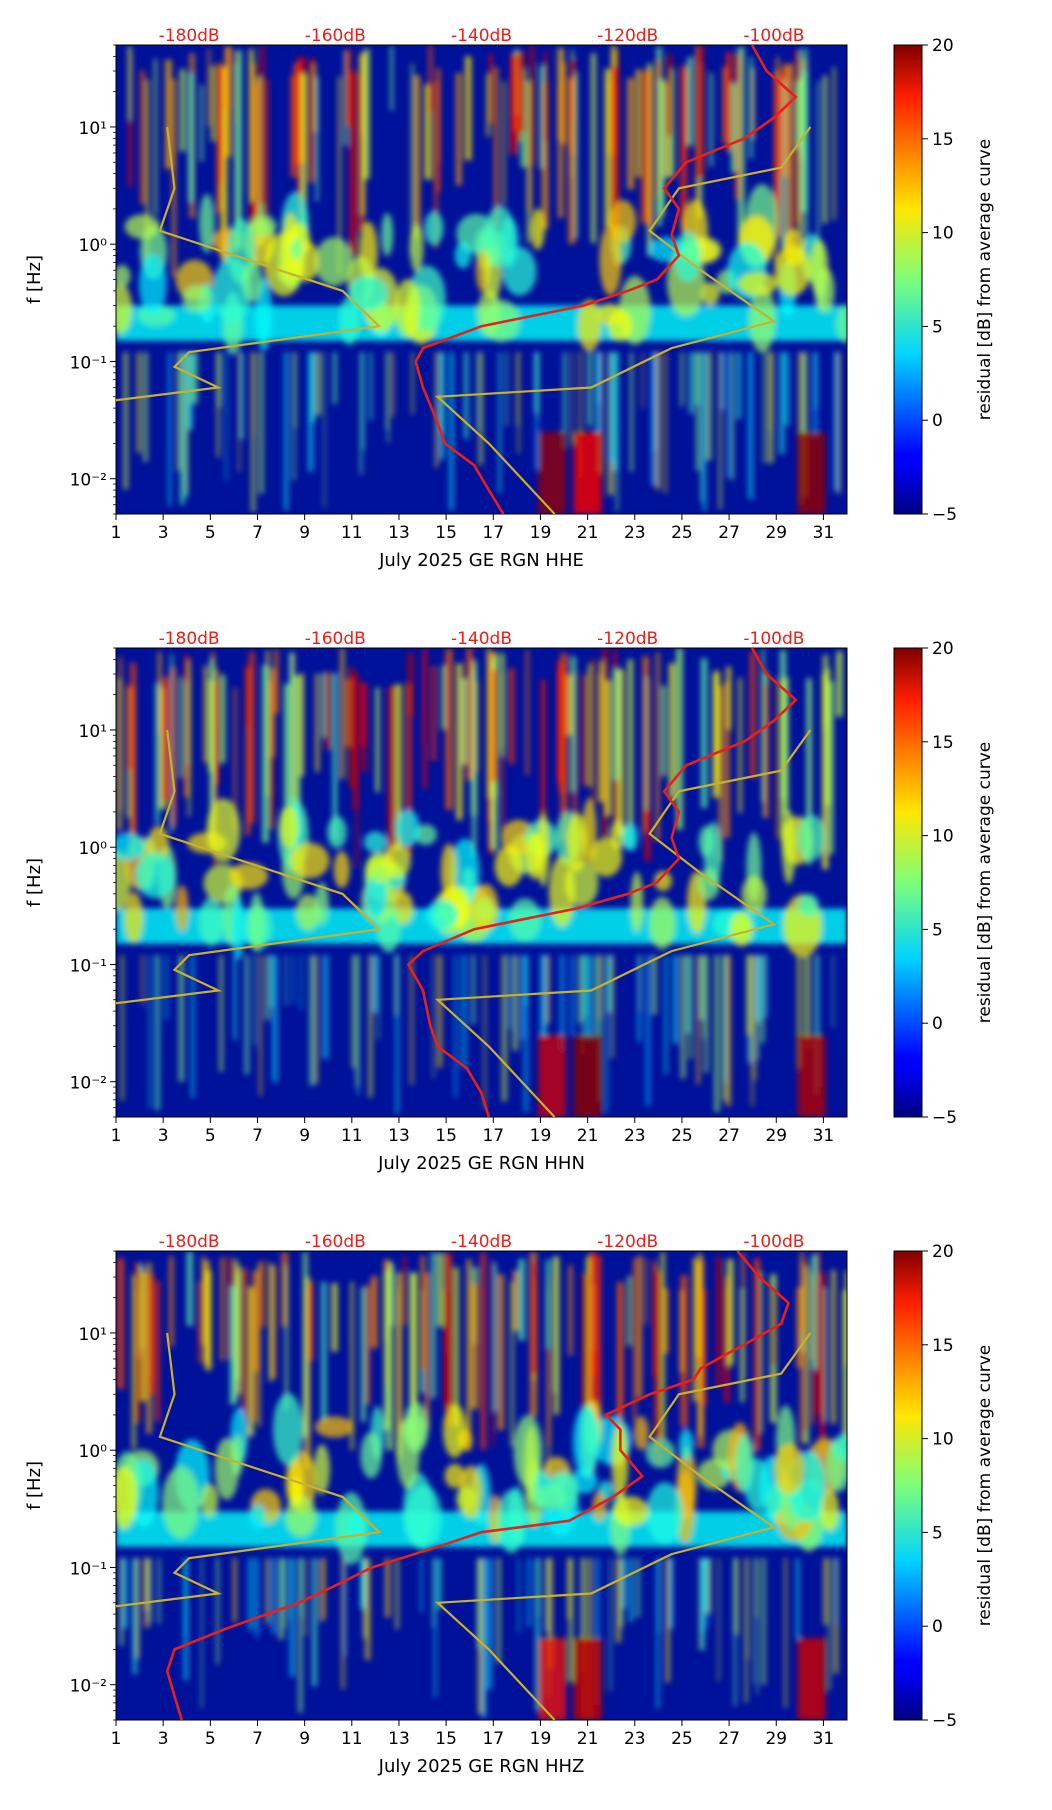 The image size is (1052, 1810). I want to click on x-tick-label: 13, so click(399, 1739).